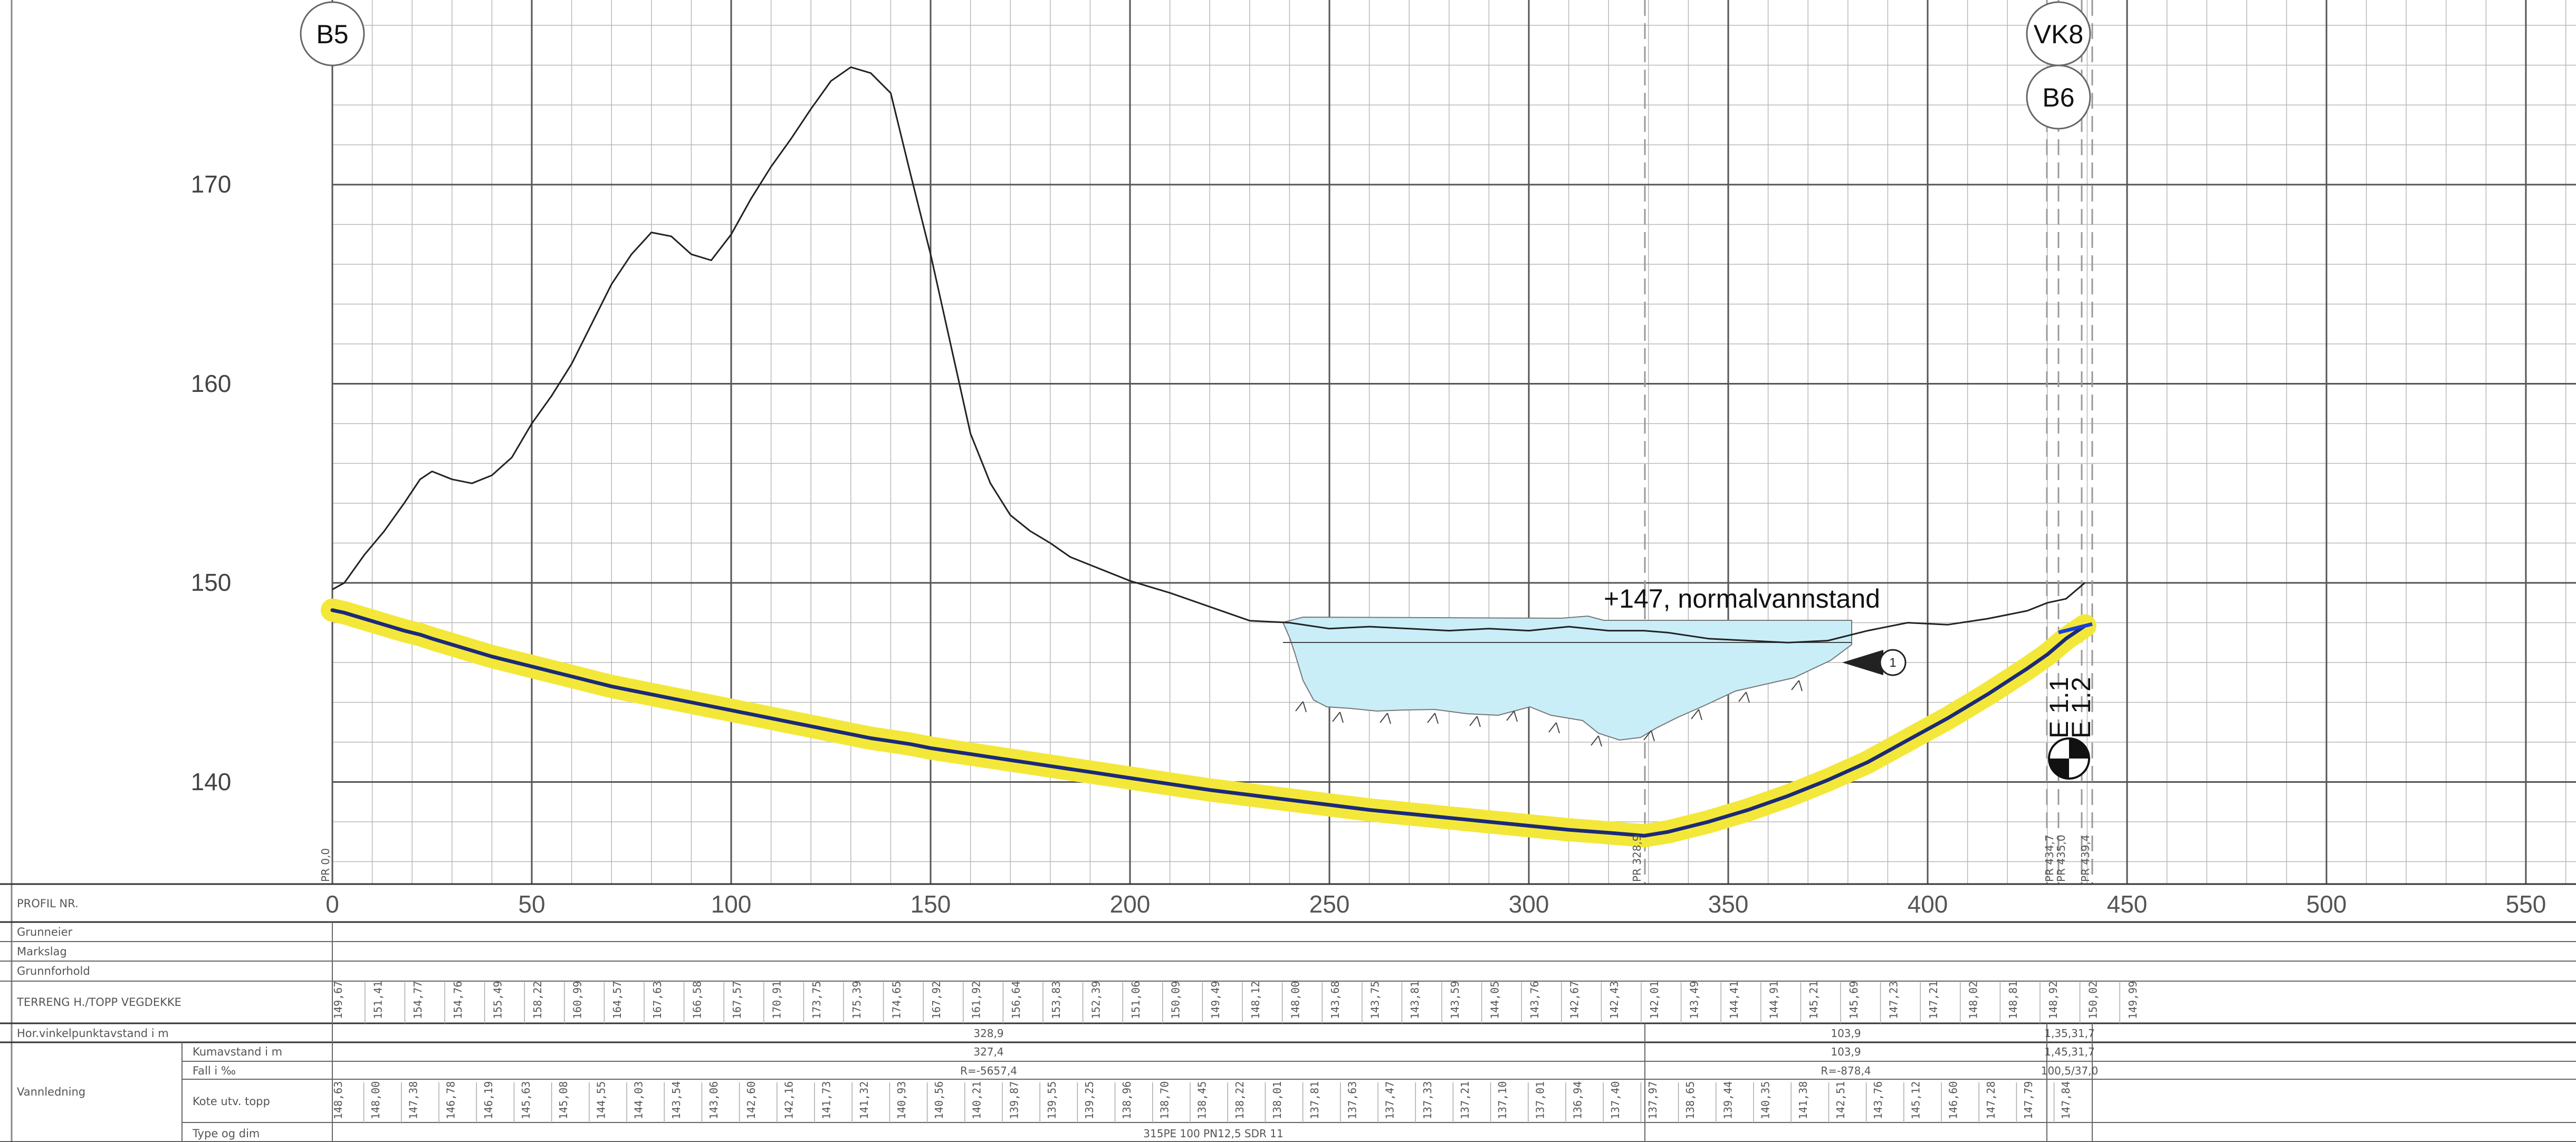 The image size is (2576, 1142). I want to click on segment-value: 1,45,31,7, so click(2069, 1051).